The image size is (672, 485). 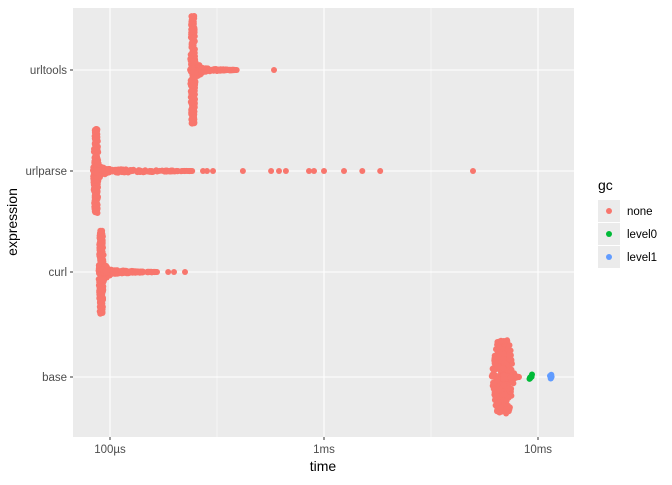 What do you see at coordinates (12, 222) in the screenshot?
I see `y-axis-title: expression` at bounding box center [12, 222].